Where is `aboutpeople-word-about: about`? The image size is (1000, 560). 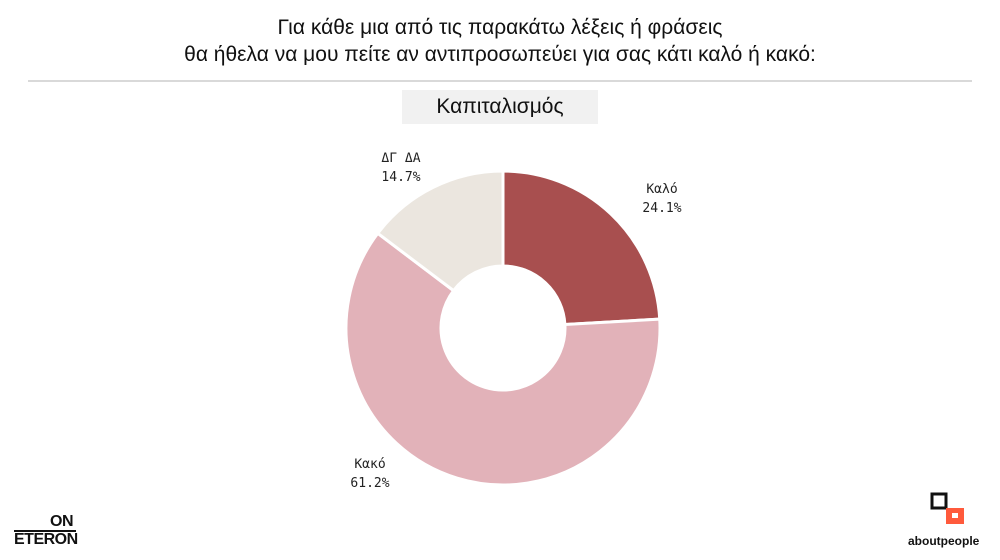 aboutpeople-word-about: about is located at coordinates (924, 541).